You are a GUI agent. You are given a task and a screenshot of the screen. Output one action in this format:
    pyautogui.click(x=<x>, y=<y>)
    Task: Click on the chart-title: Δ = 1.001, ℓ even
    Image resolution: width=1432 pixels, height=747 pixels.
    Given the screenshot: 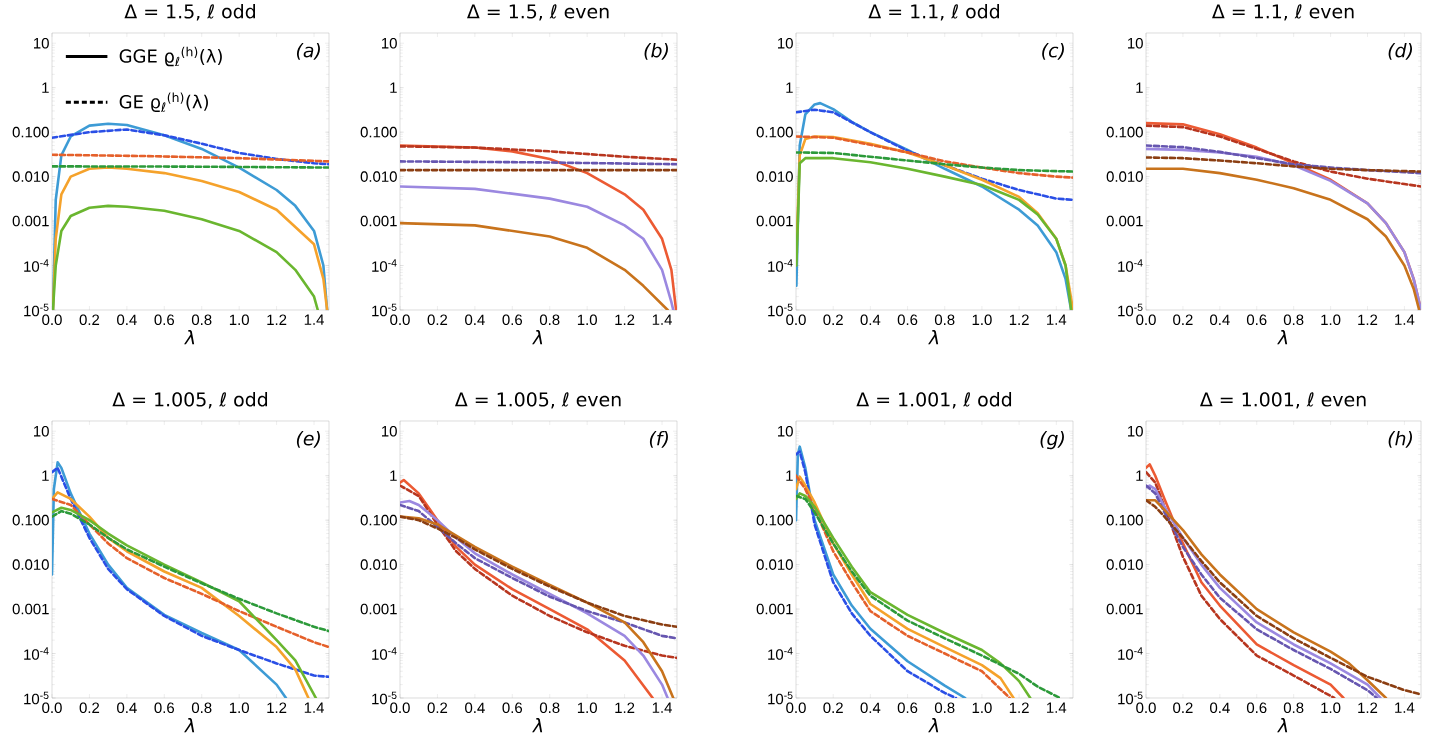 What is the action you would take?
    pyautogui.click(x=1282, y=400)
    